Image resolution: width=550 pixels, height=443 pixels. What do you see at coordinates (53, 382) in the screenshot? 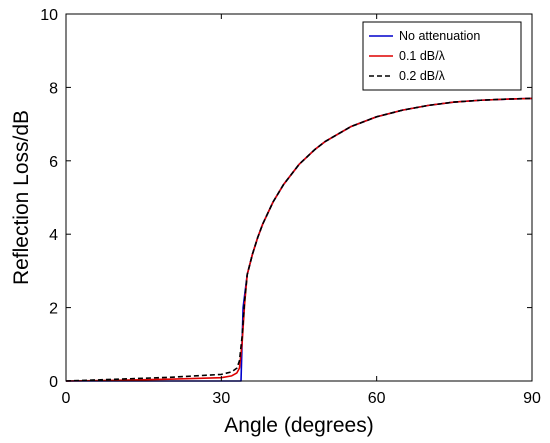
I see `y-tick-label: 0` at bounding box center [53, 382].